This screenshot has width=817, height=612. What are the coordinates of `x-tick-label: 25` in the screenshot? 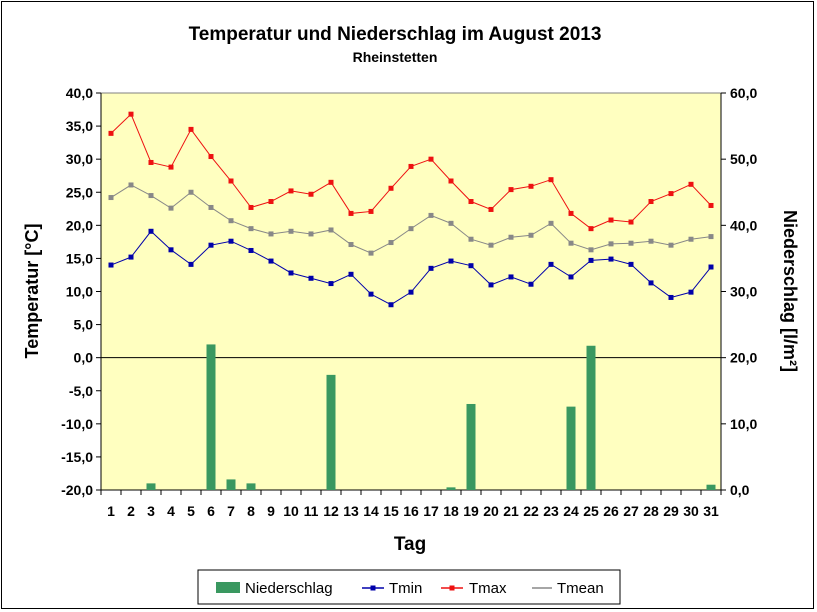 It's located at (591, 511).